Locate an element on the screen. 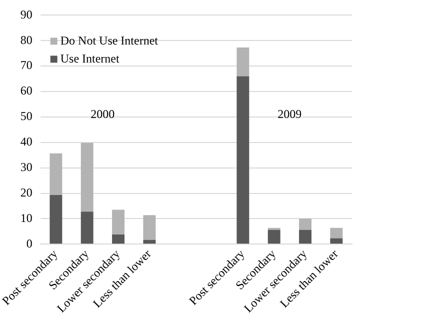 This screenshot has width=447, height=323. y-tick-label: 50 is located at coordinates (26, 116).